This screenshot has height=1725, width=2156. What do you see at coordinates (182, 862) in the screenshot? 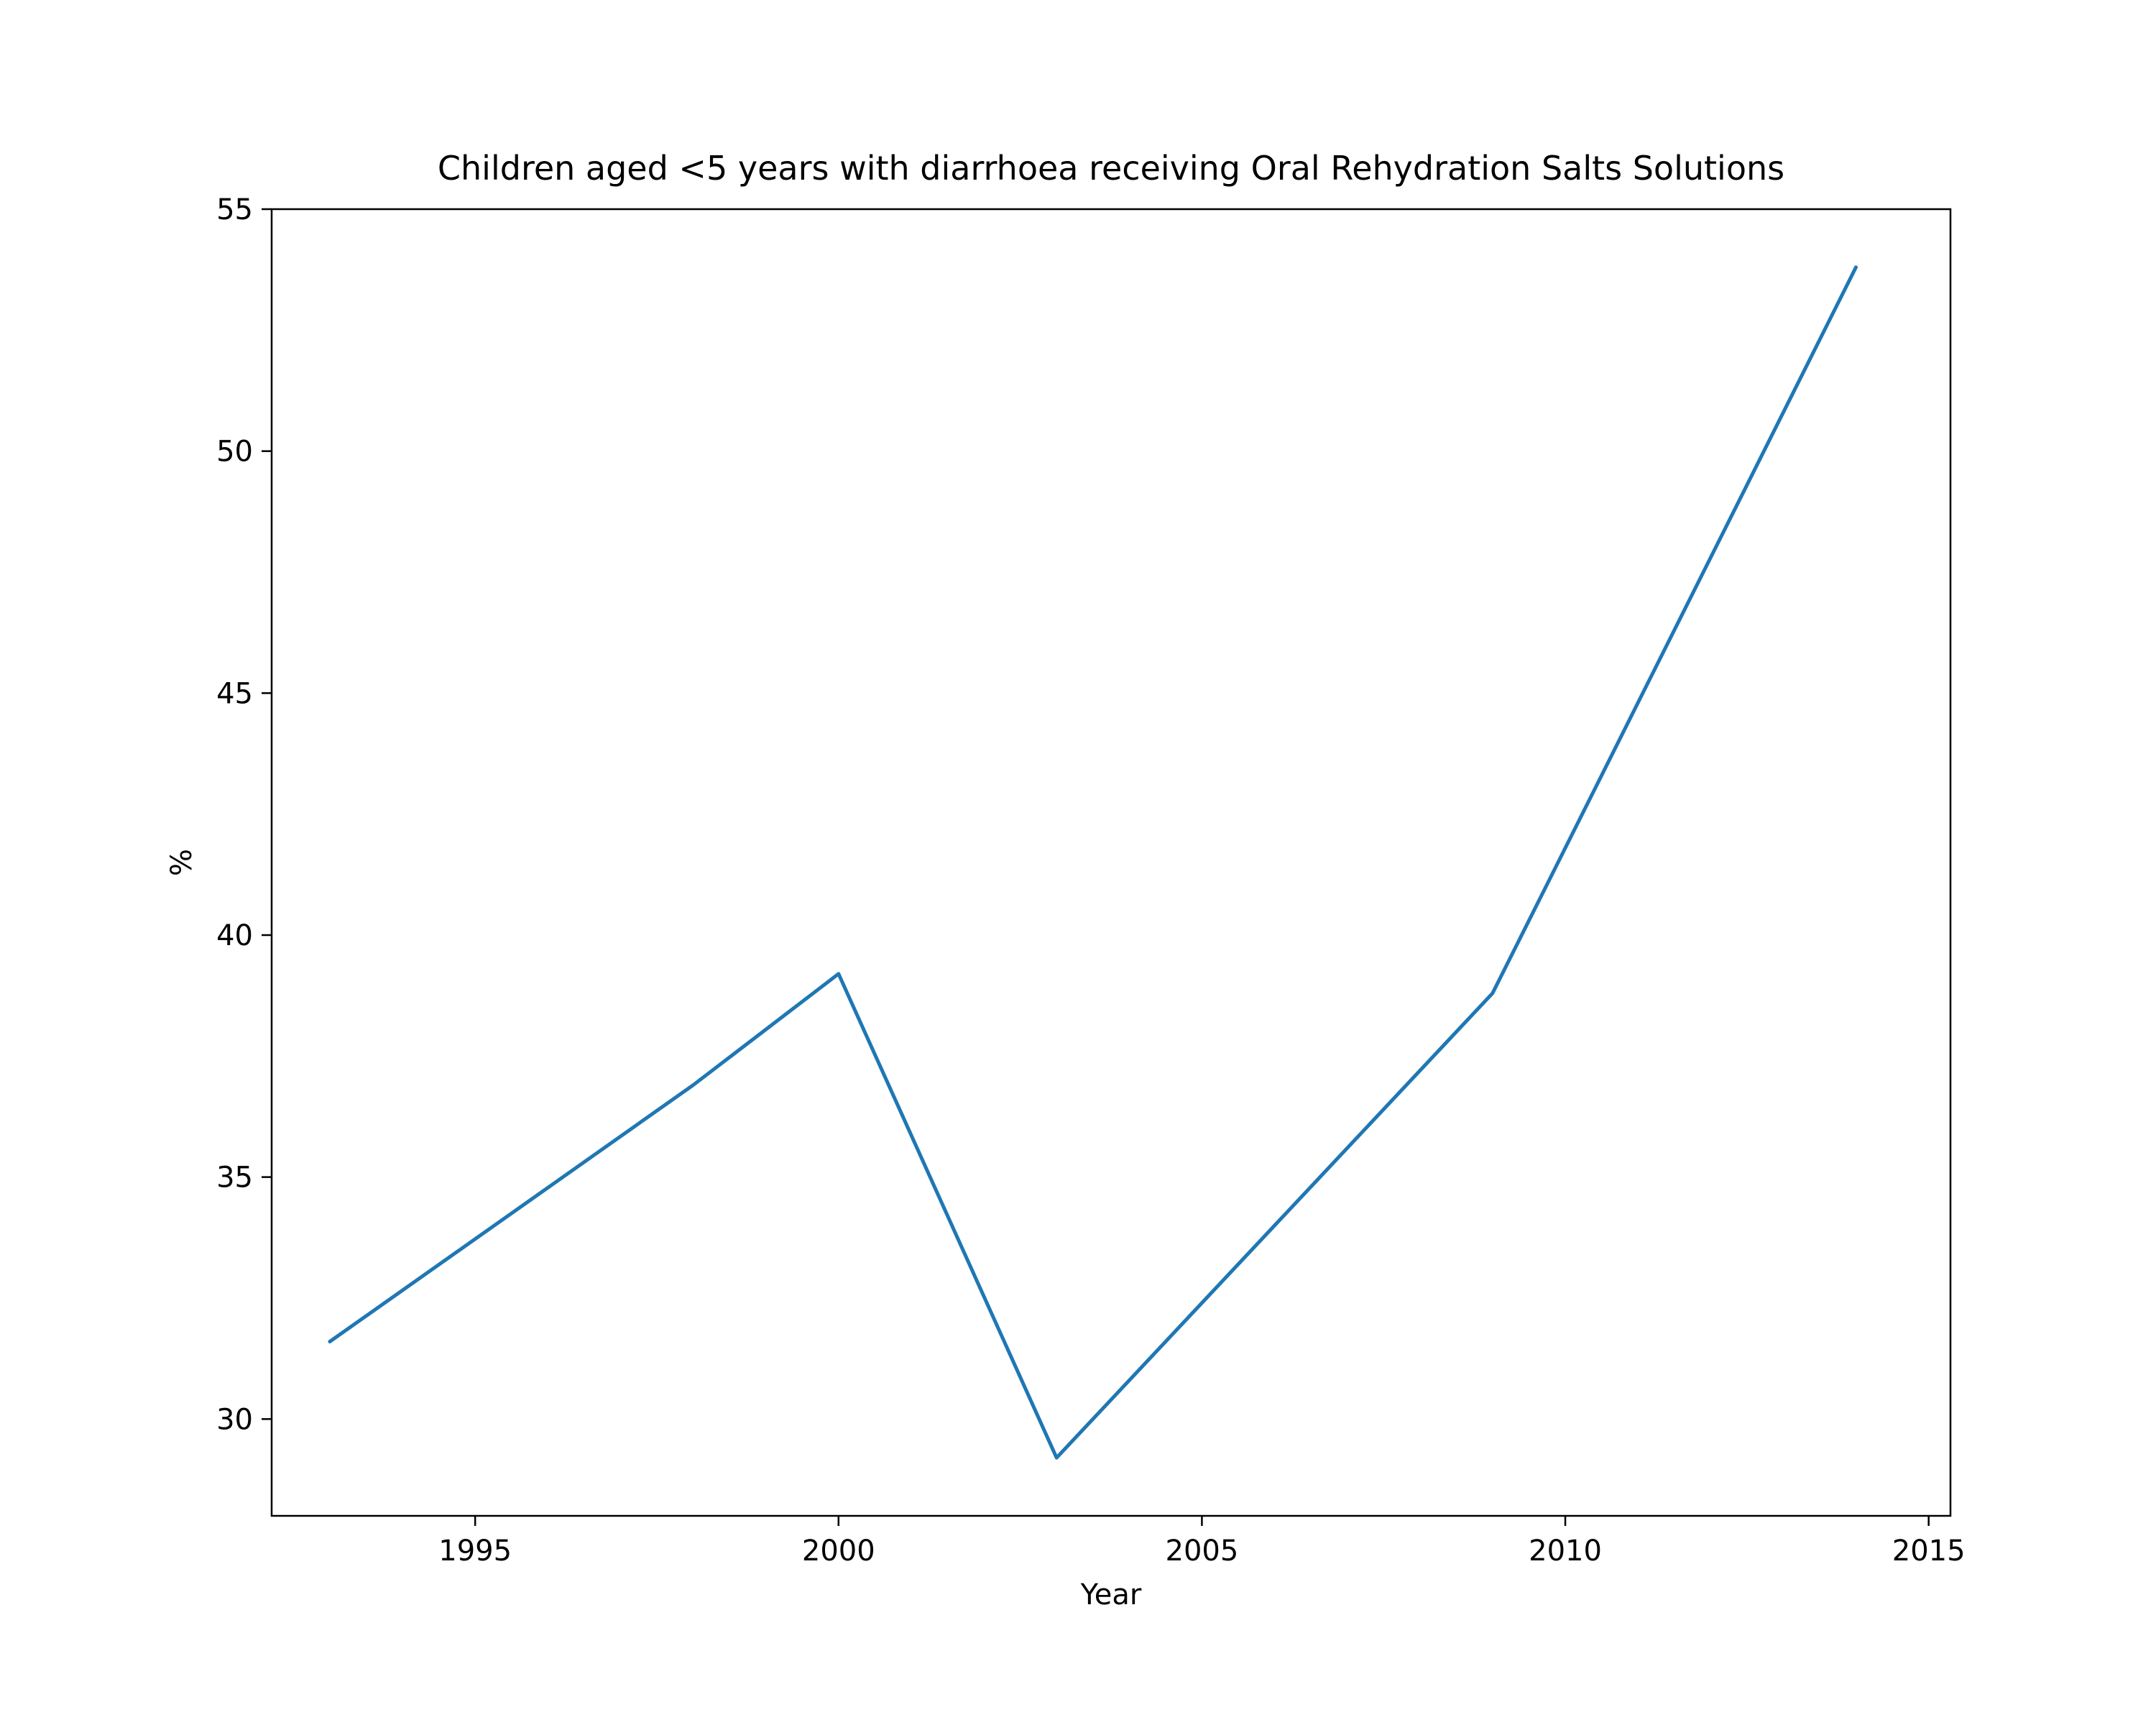
I see `y-axis-label: %` at bounding box center [182, 862].